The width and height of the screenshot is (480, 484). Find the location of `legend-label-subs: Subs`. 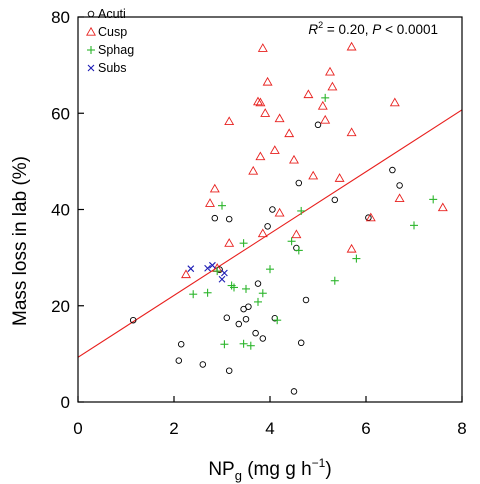

legend-label-subs: Subs is located at coordinates (112, 68).